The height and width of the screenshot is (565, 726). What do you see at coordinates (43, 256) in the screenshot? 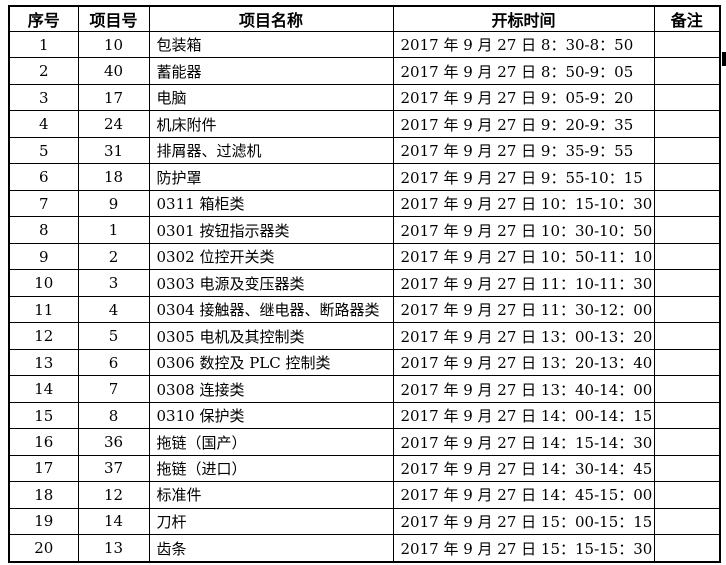
I see `cell-index: 9` at bounding box center [43, 256].